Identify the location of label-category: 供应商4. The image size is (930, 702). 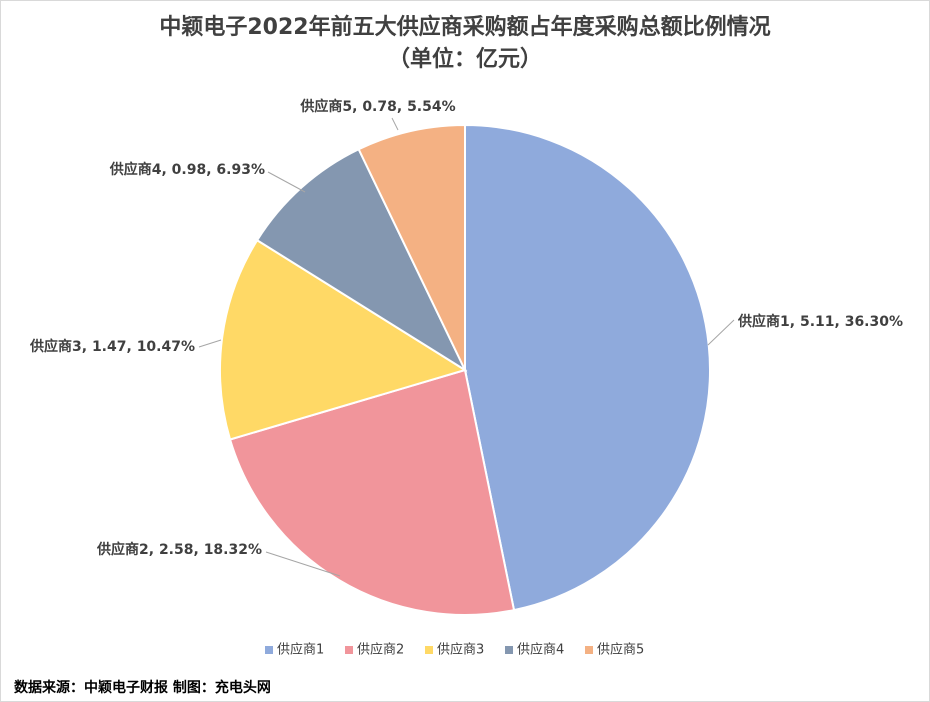
(135, 169).